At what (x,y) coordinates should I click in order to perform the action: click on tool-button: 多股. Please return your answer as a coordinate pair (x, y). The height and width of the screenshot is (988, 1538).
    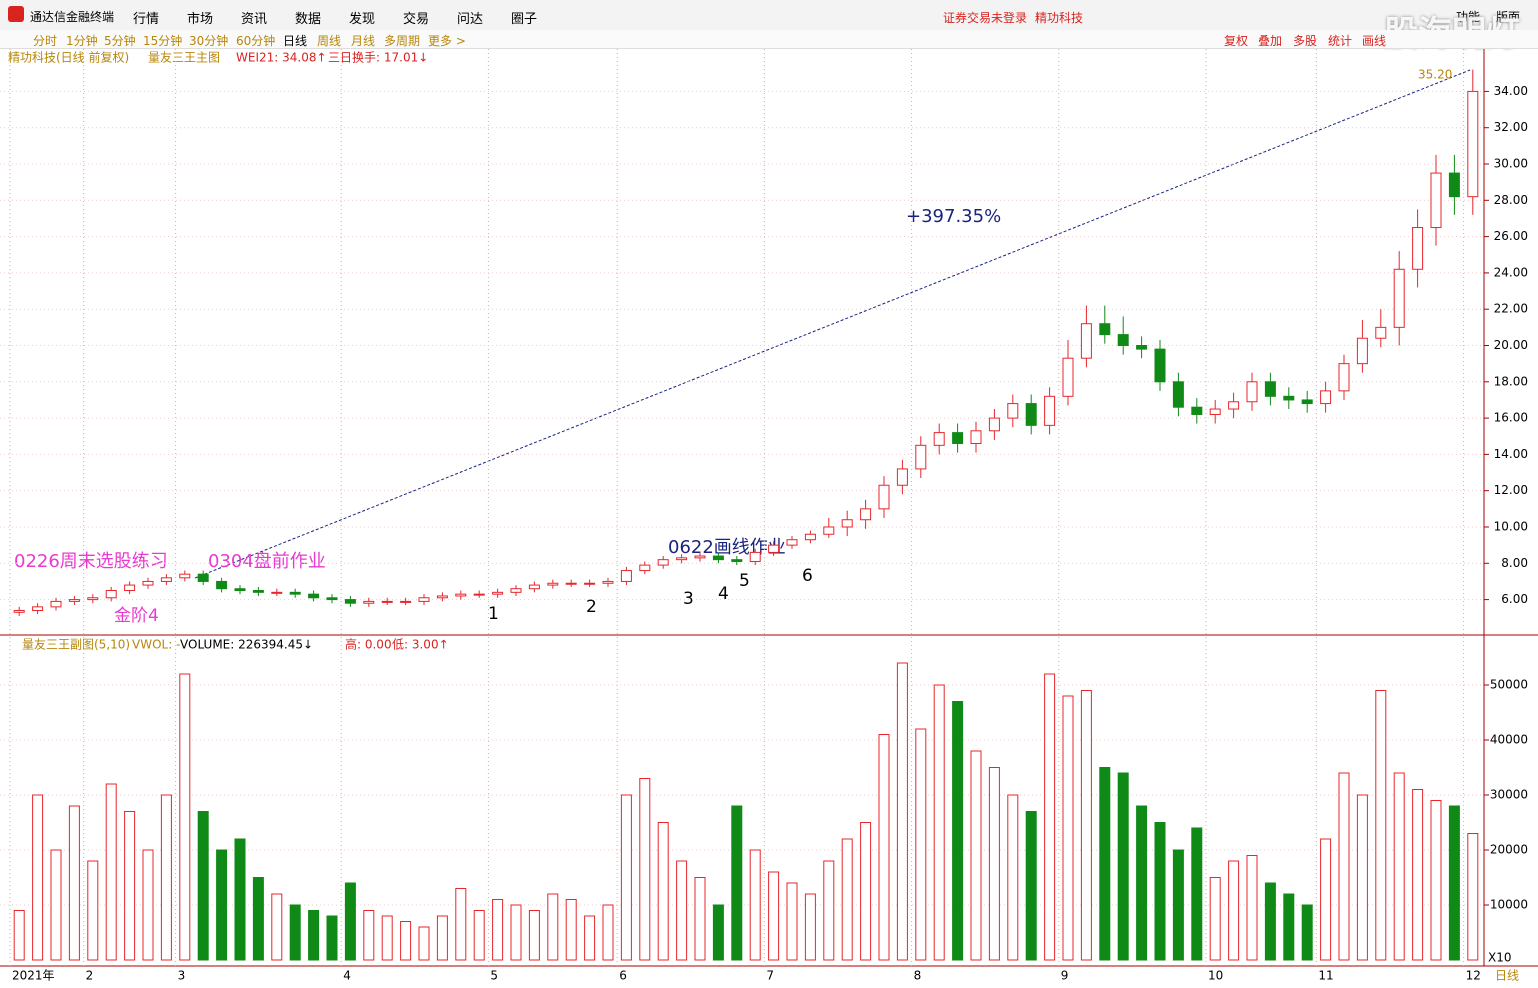
    Looking at the image, I should click on (1305, 41).